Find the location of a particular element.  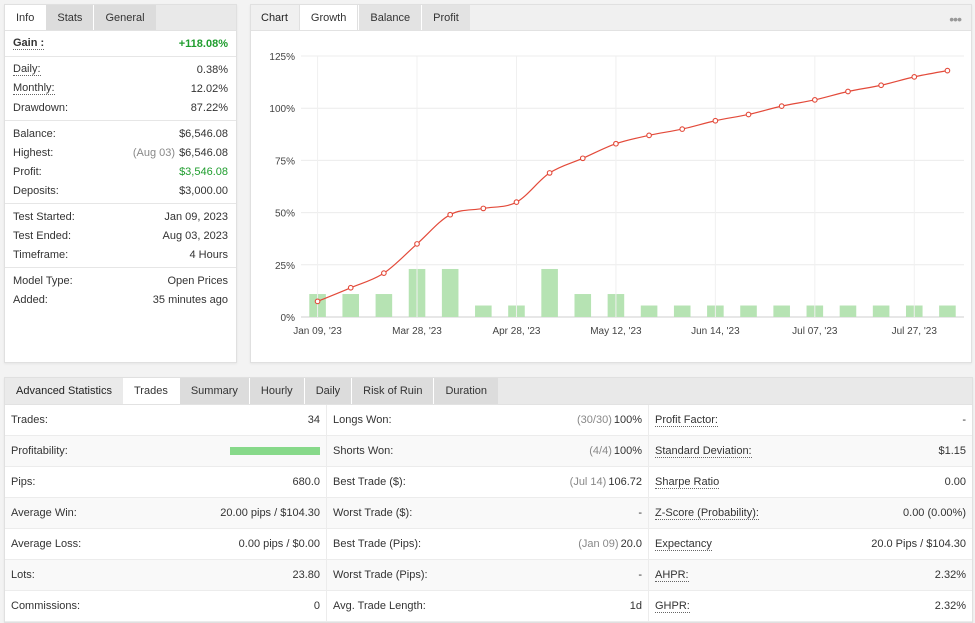

sharpe-ratio-row: Sharpe Ratio 0.00 is located at coordinates (810, 482).